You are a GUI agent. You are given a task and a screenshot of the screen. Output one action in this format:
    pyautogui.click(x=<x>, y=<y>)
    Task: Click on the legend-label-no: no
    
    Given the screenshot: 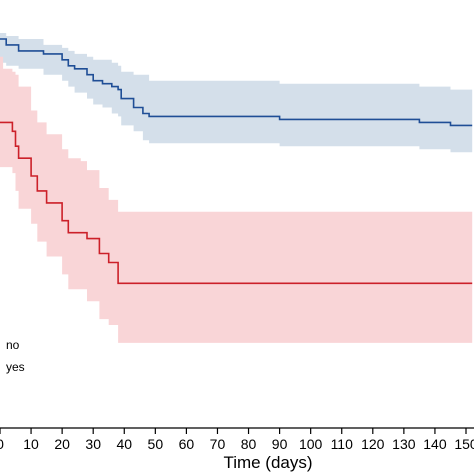 What is the action you would take?
    pyautogui.click(x=13, y=345)
    